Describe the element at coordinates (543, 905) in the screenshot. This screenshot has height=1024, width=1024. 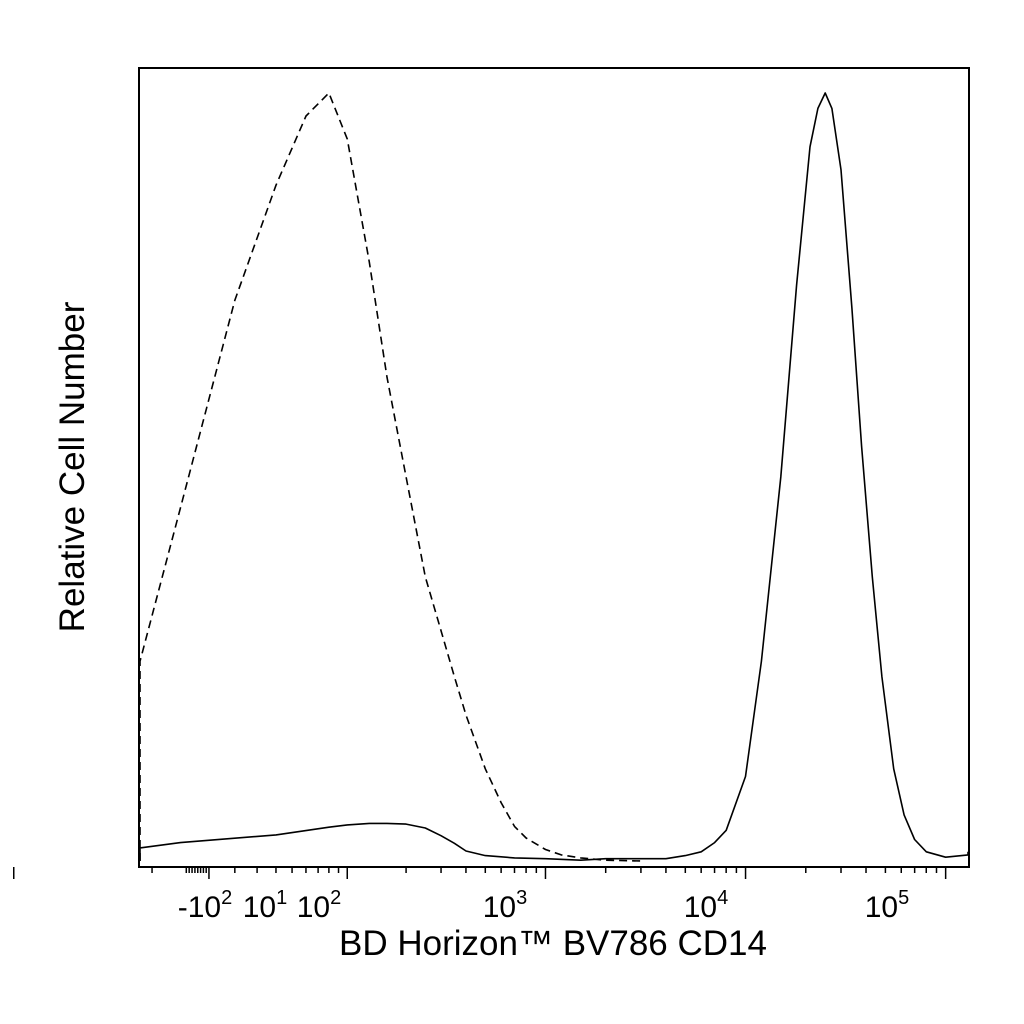
I see `x-axis-tick-labels: -102 10¹ 10² 10³ 10⁴ 10⁵` at that location.